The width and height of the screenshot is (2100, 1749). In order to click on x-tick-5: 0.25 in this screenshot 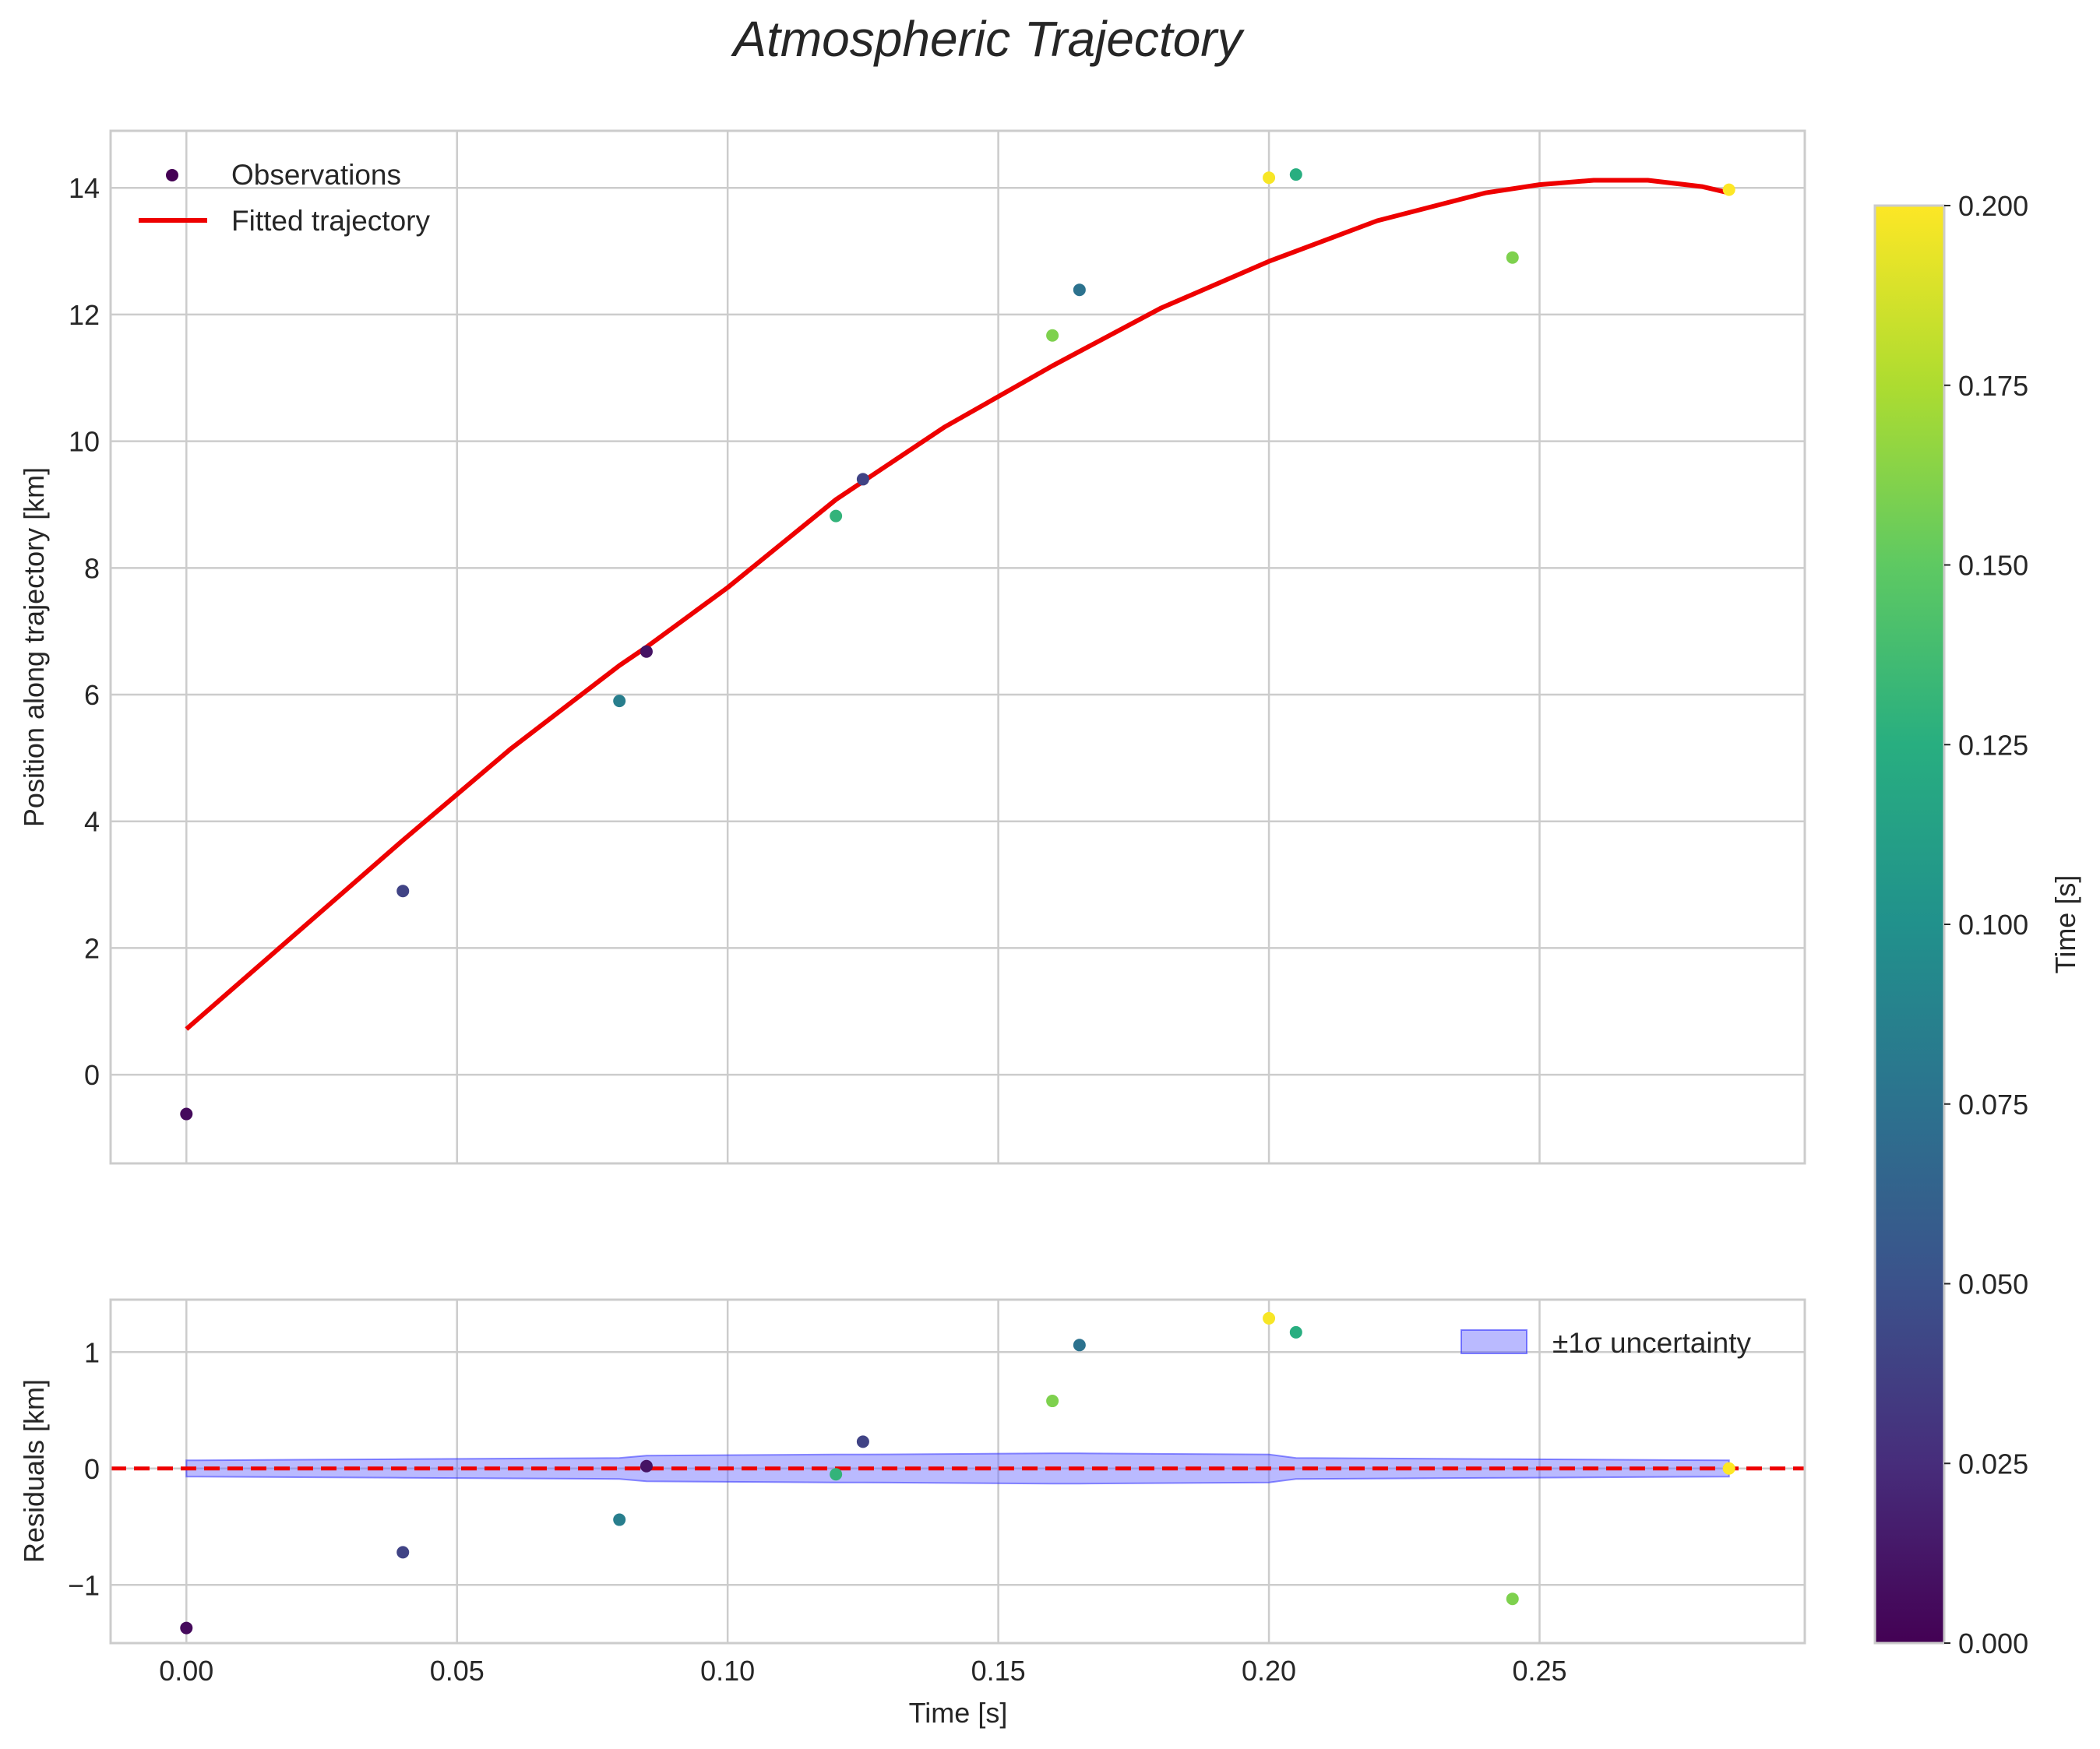, I will do `click(1539, 1671)`.